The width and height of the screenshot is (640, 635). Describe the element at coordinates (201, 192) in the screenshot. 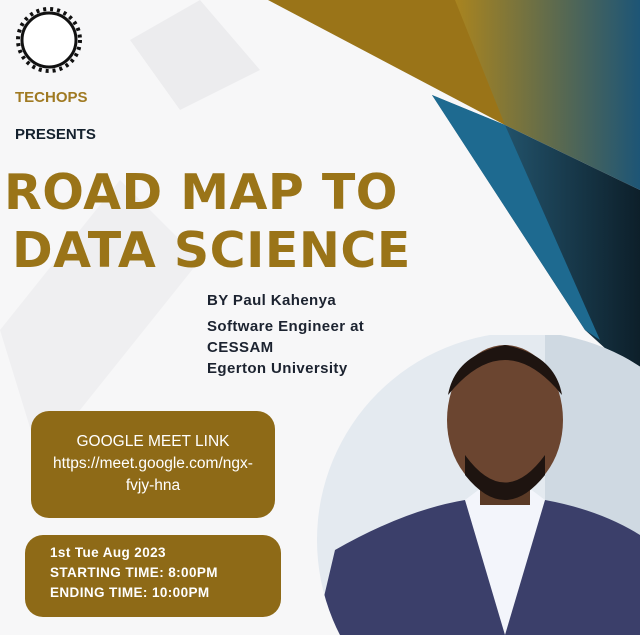

I see `title-line-1: ROAD MAP TO` at that location.